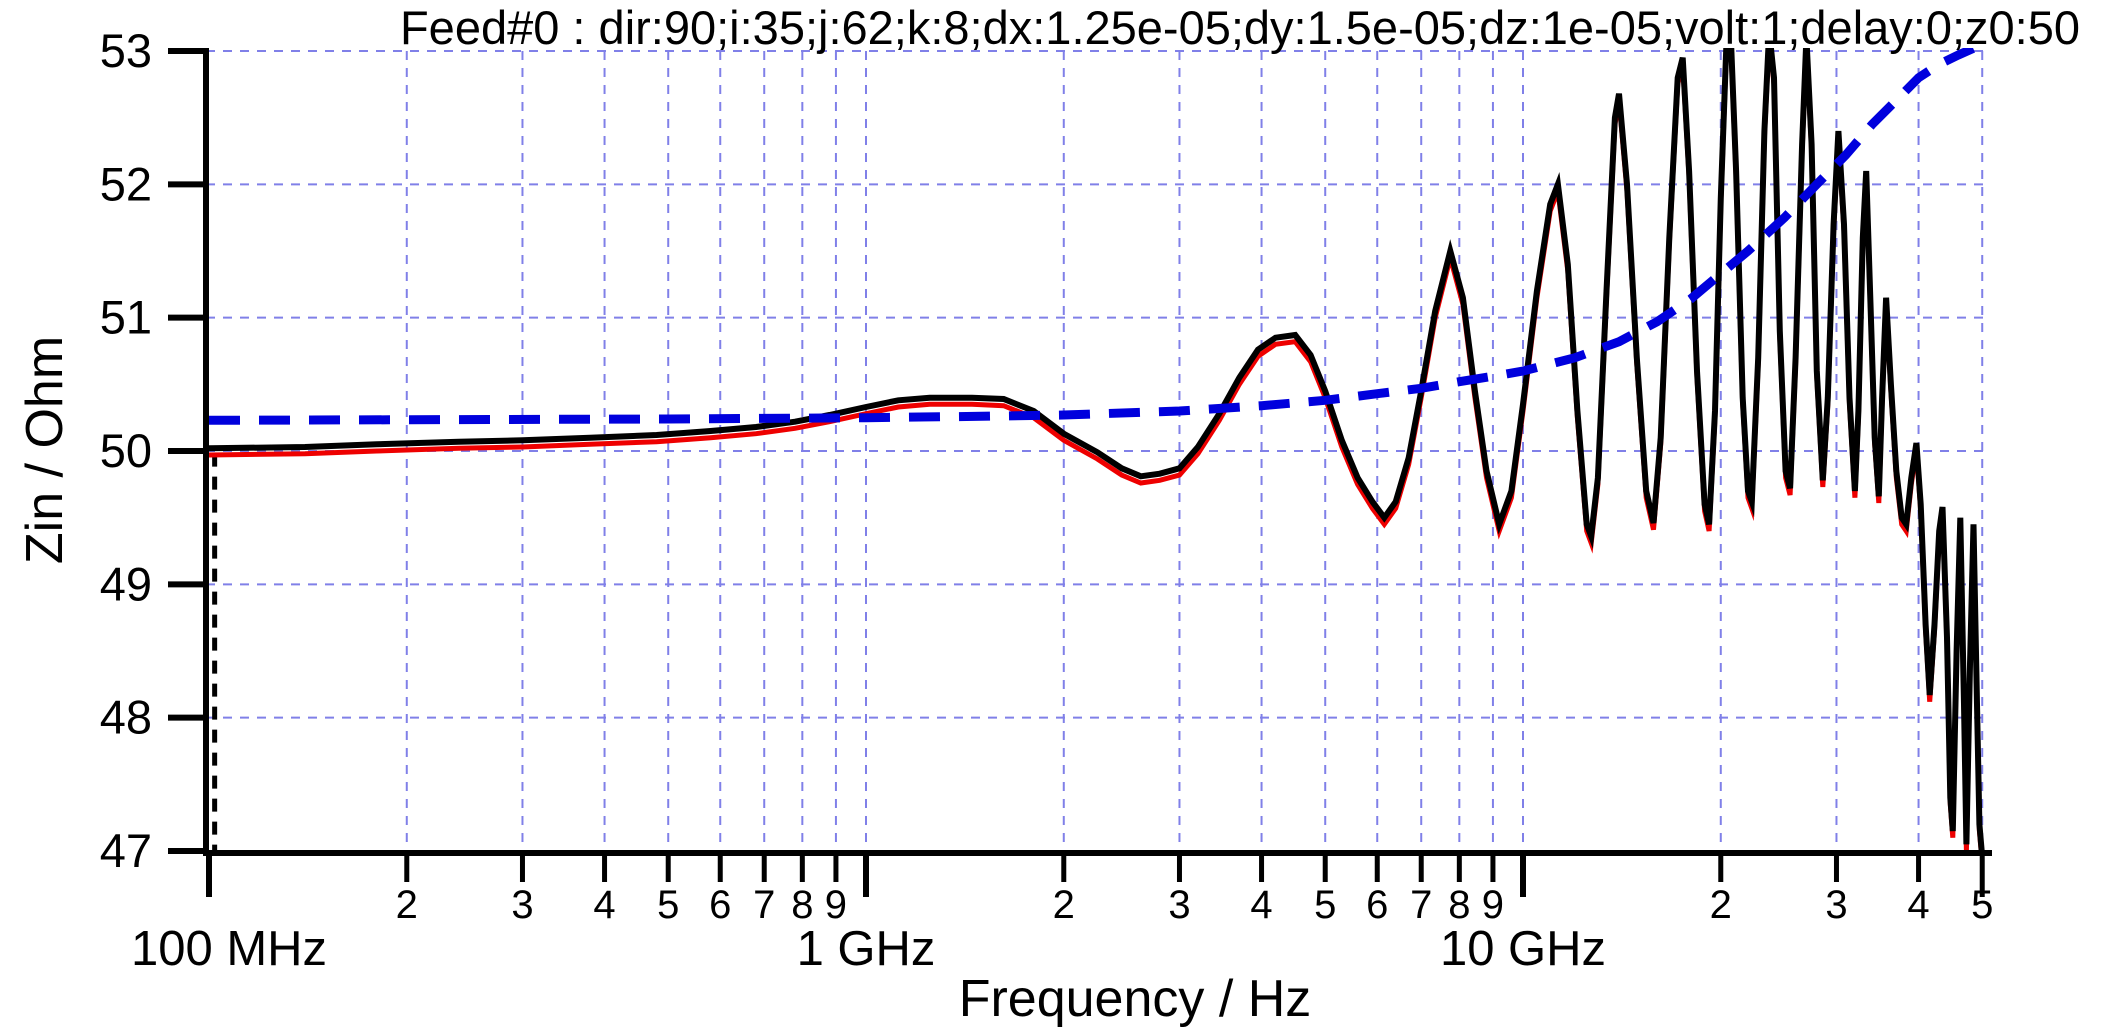 The height and width of the screenshot is (1029, 2101). Describe the element at coordinates (1135, 999) in the screenshot. I see `x-axis-label: Frequency / Hz` at that location.